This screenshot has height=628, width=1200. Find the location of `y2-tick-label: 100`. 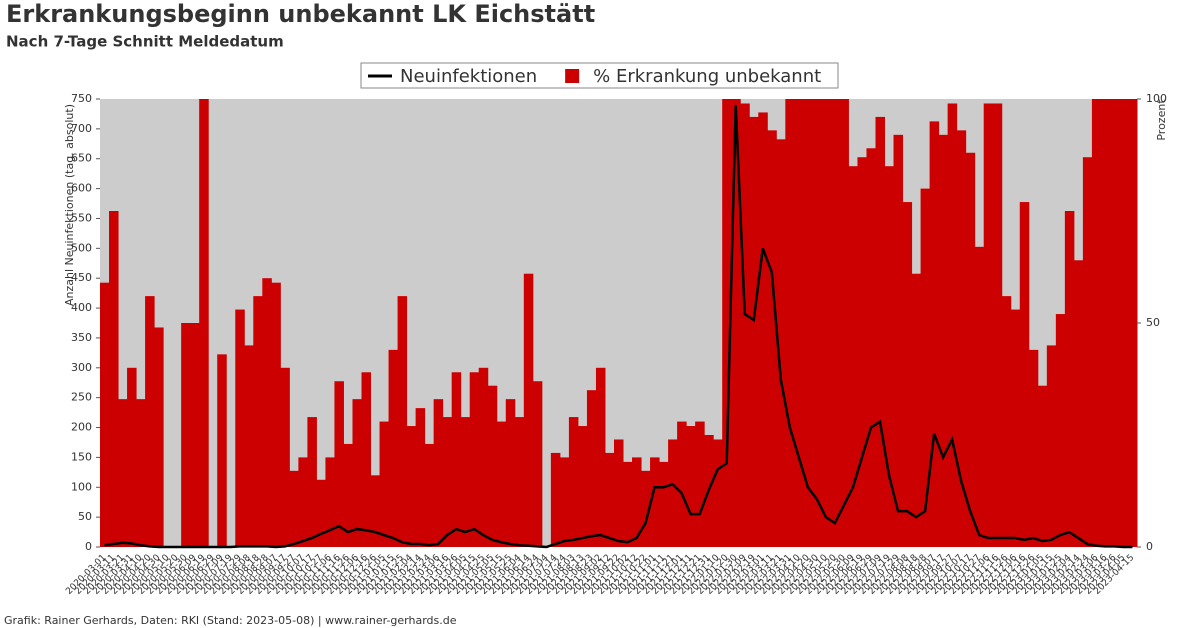

y2-tick-label: 100 is located at coordinates (1156, 98).